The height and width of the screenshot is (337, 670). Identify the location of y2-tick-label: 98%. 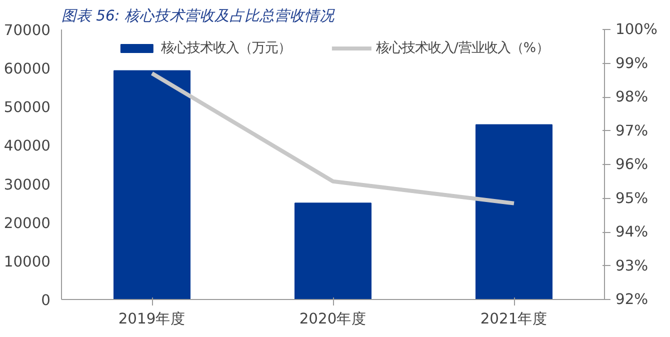
(632, 97).